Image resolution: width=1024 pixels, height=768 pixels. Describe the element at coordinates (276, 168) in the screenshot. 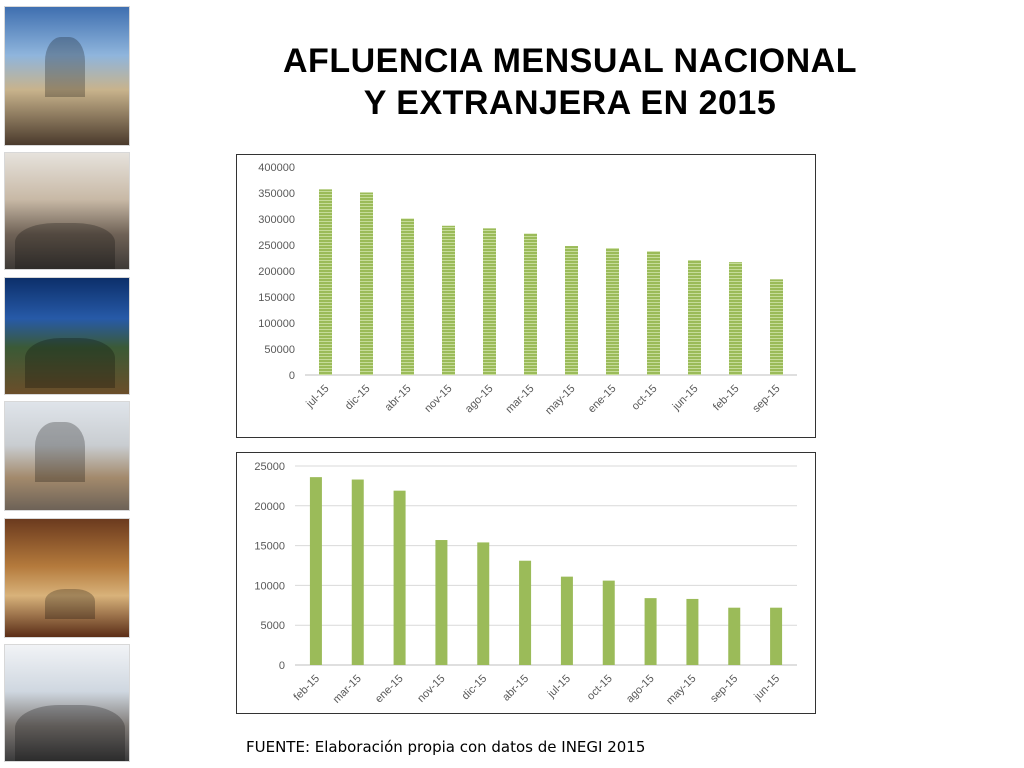

I see `y-tick-label: 400000` at that location.